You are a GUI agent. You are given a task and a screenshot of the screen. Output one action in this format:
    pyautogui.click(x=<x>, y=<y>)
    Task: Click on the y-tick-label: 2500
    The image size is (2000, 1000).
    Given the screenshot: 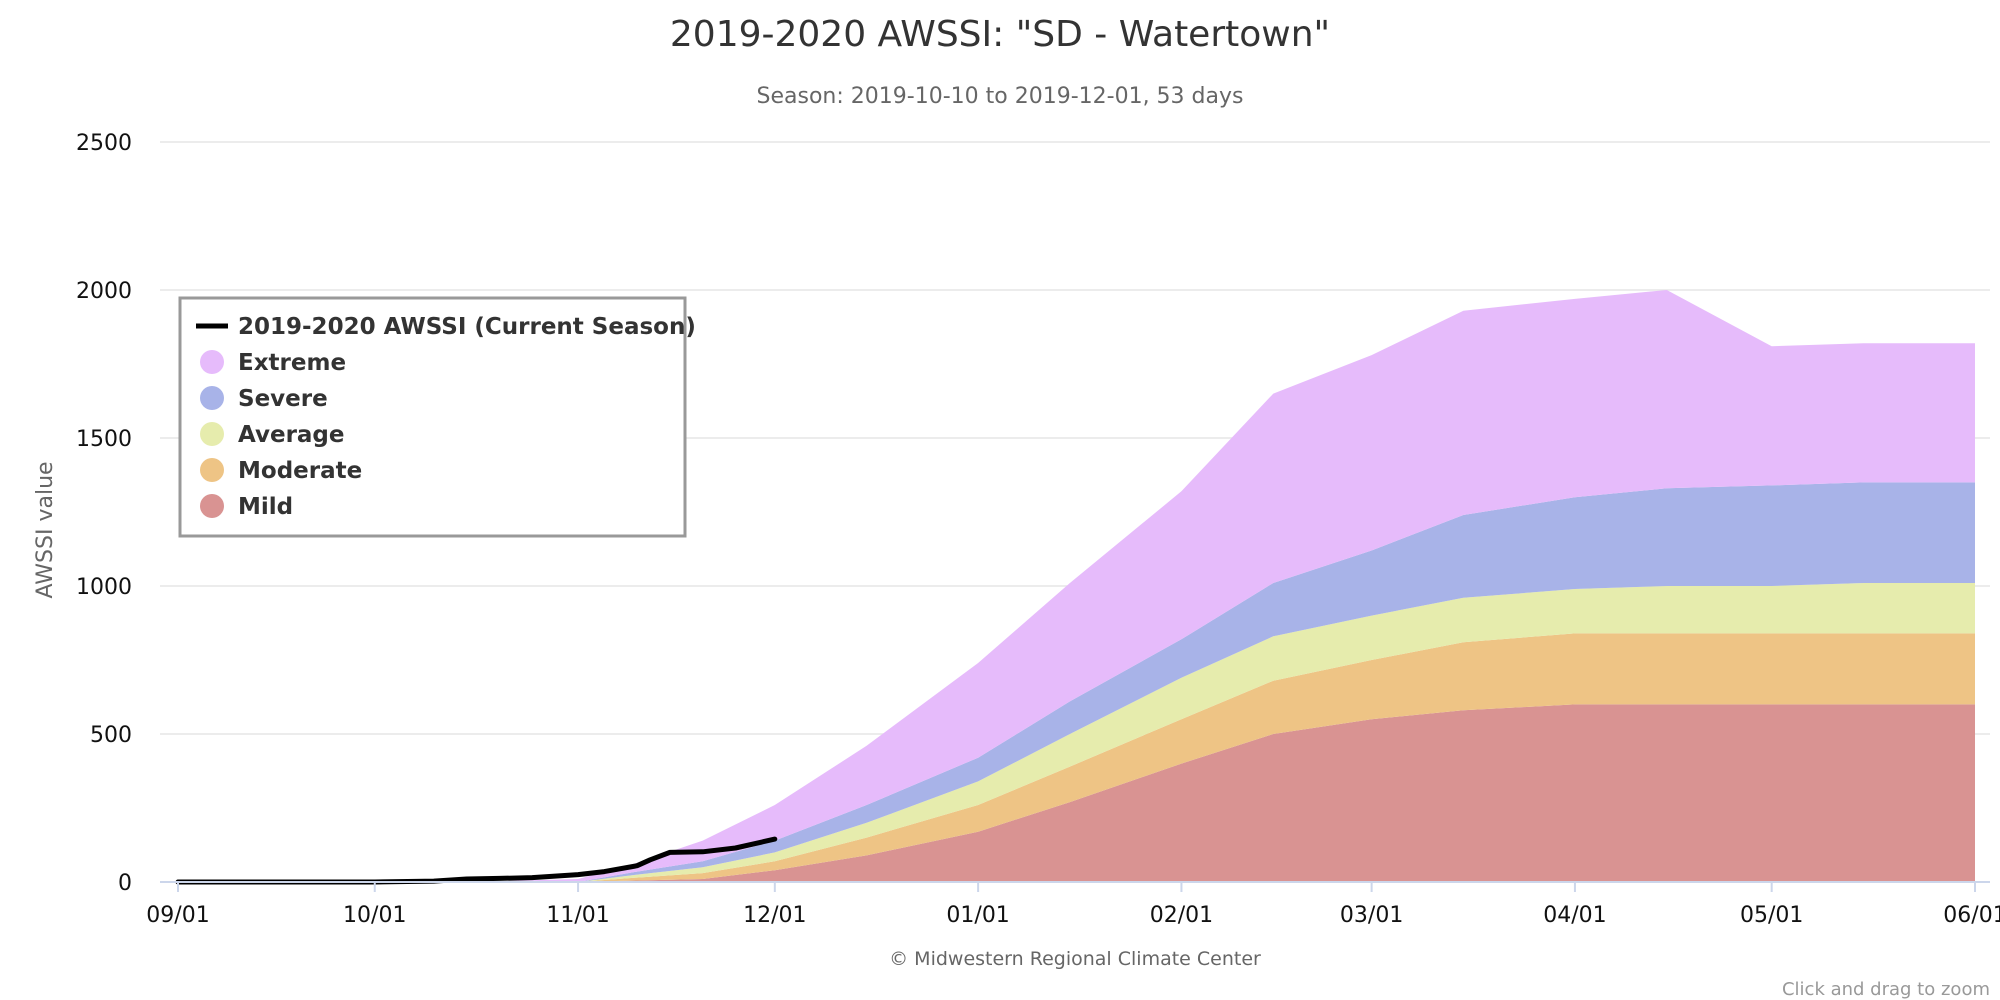 What is the action you would take?
    pyautogui.click(x=104, y=143)
    